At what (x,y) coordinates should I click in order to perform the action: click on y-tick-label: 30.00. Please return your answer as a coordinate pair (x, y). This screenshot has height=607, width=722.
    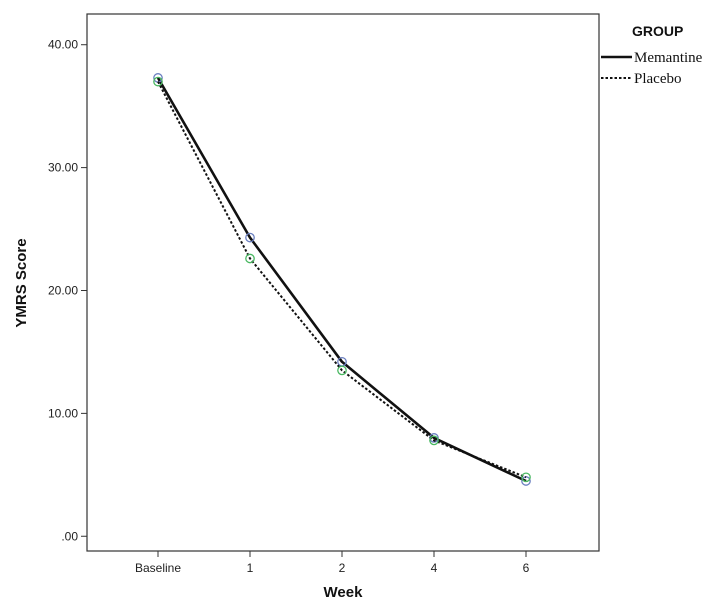
    Looking at the image, I should click on (63, 168).